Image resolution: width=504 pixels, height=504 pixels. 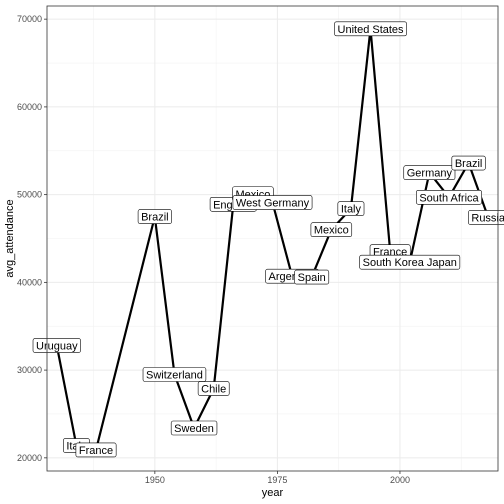 I want to click on point-label-text: France, so click(x=96, y=451).